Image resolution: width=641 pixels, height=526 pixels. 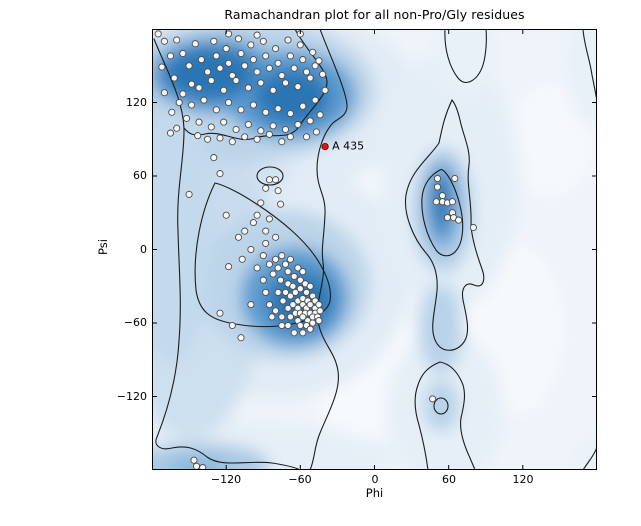 What do you see at coordinates (143, 249) in the screenshot?
I see `y-tick-label: 0` at bounding box center [143, 249].